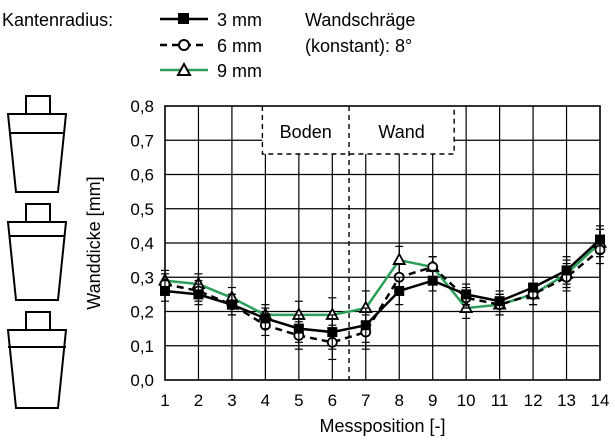 This screenshot has height=443, width=615. Describe the element at coordinates (332, 400) in the screenshot. I see `x-tick-label: 6` at that location.